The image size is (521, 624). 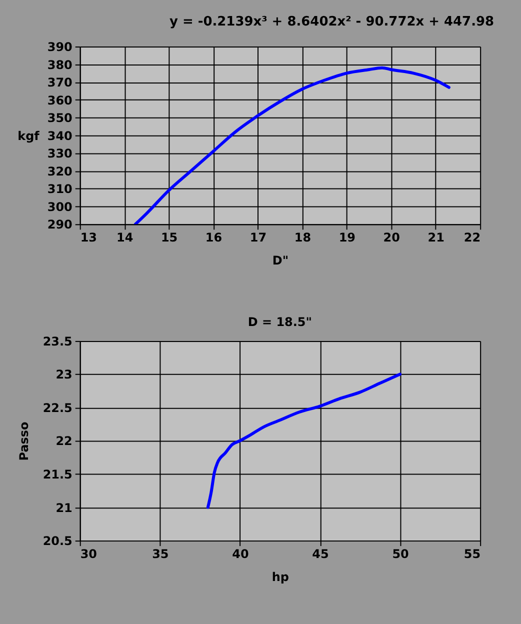 I want to click on x-tick-label: 40, so click(x=240, y=554).